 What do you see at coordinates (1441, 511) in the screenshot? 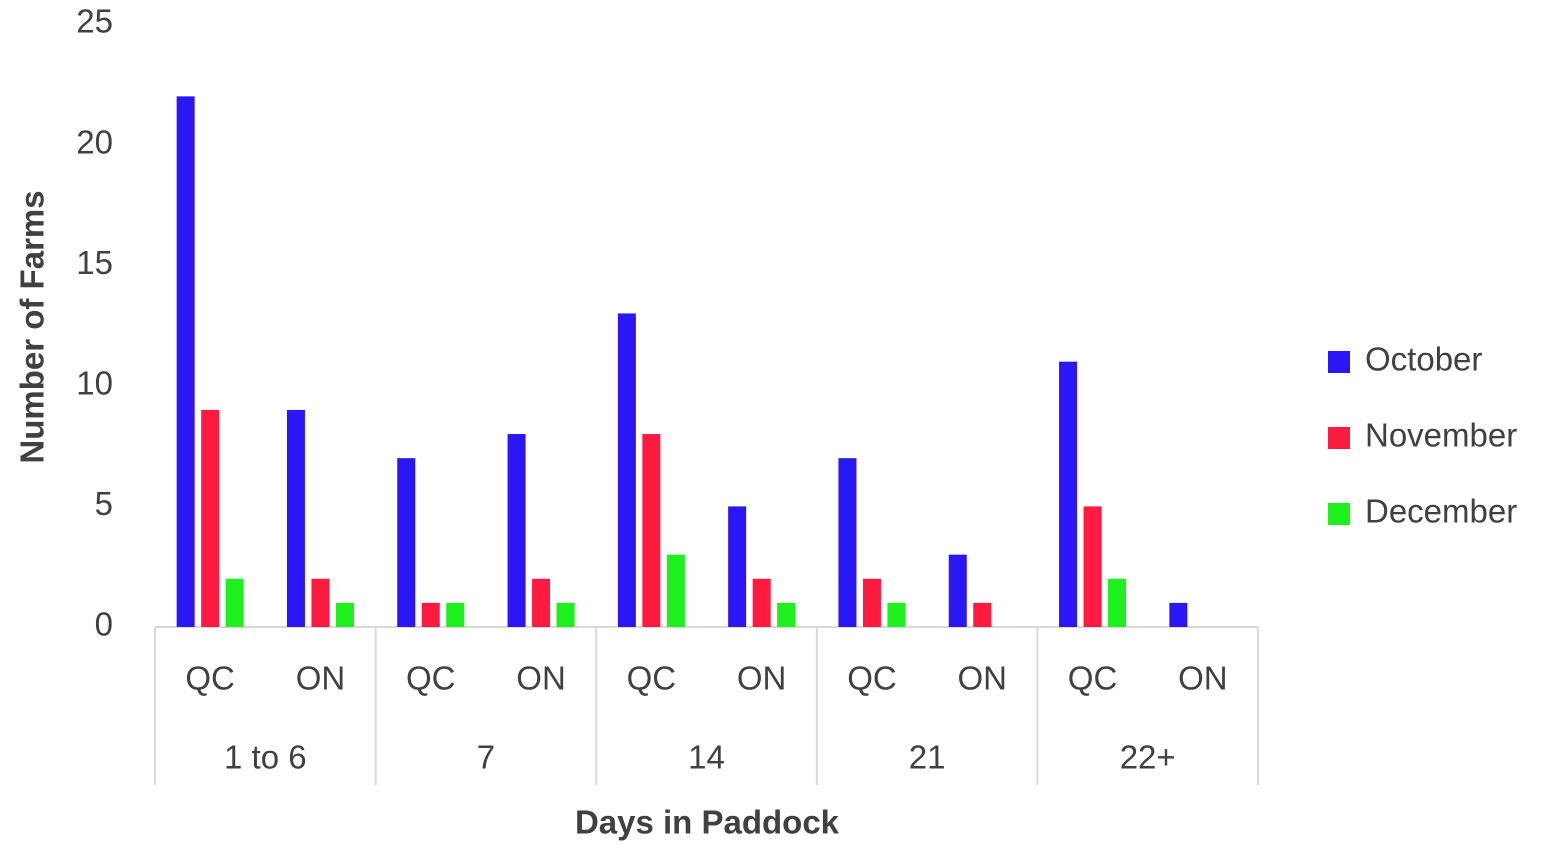
I see `legend-label: December` at bounding box center [1441, 511].